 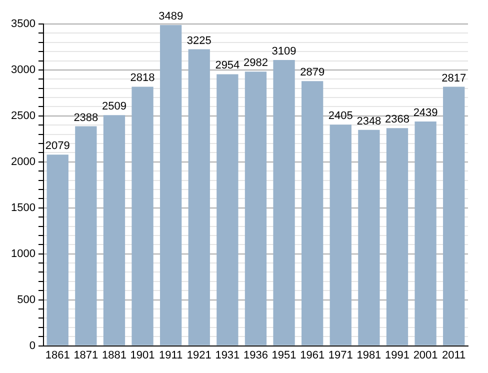 What do you see at coordinates (23, 70) in the screenshot?
I see `y-tick-label: 3000` at bounding box center [23, 70].